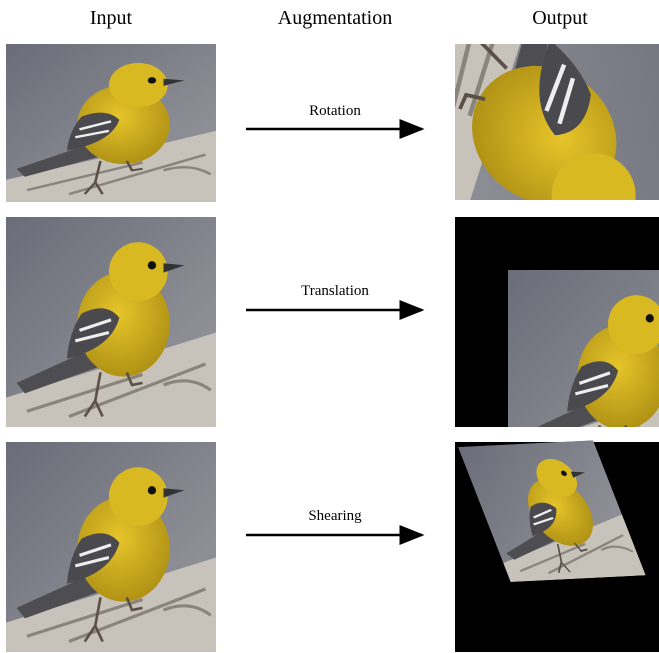 The height and width of the screenshot is (653, 659). Describe the element at coordinates (560, 18) in the screenshot. I see `header-output: Output` at that location.